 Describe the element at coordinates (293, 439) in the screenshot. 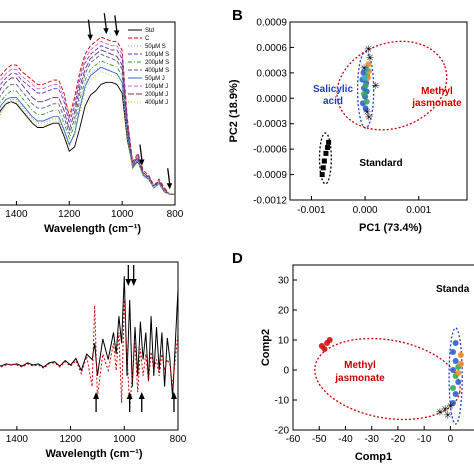

I see `x-tick-label: -60` at that location.